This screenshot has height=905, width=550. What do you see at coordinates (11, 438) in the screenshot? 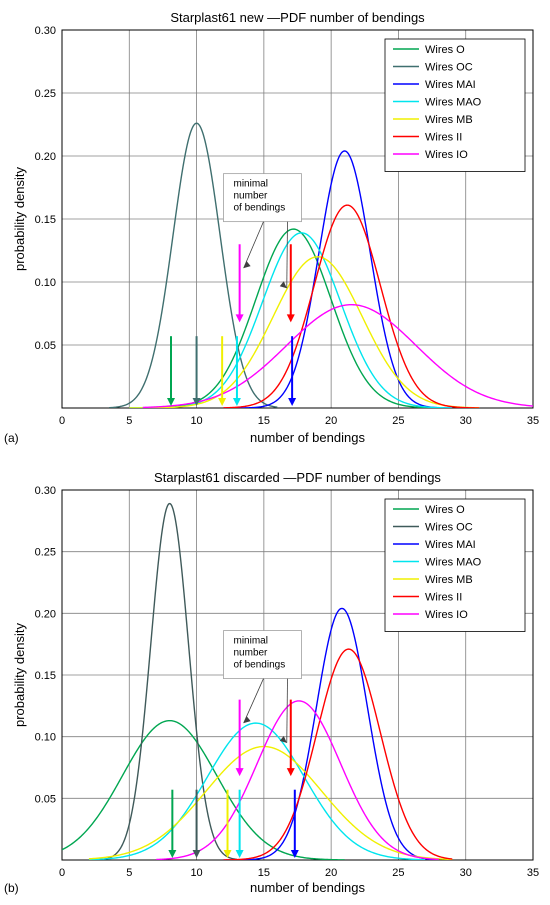
I see `panel-label: (a)` at bounding box center [11, 438].